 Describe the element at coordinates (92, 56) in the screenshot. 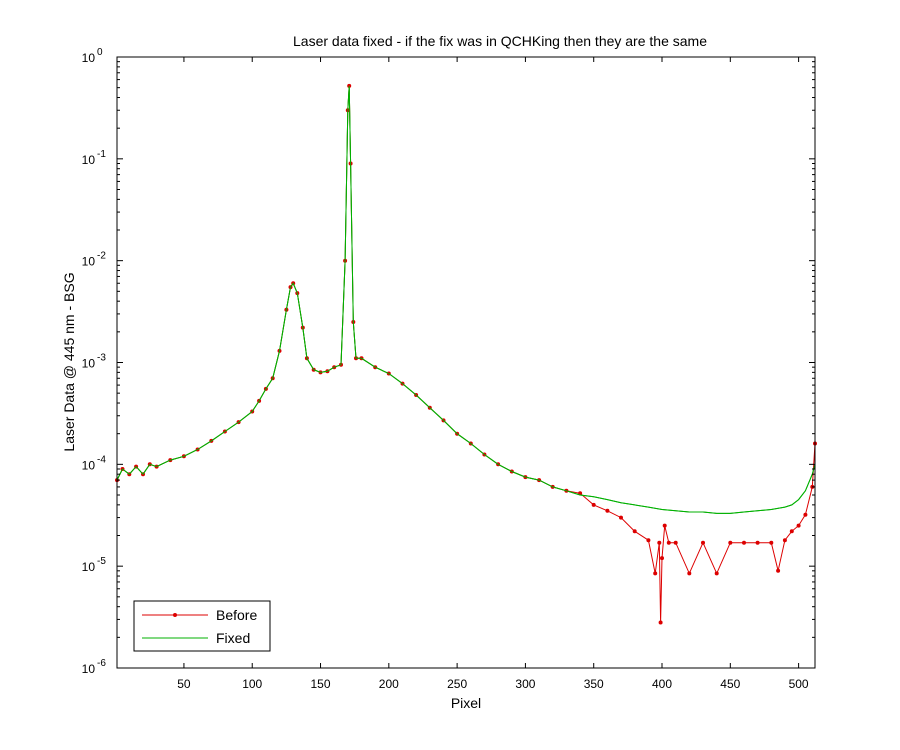

I see `y-tick-label: 10 0` at that location.